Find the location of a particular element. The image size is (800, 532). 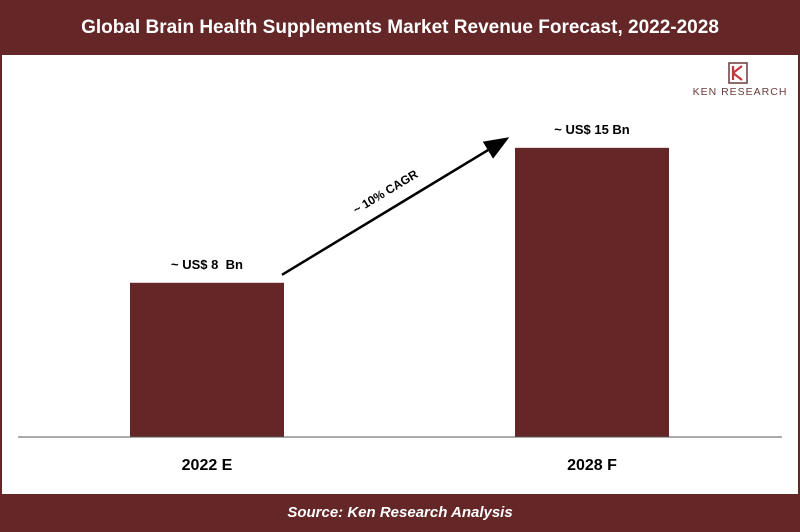

data-label: ~ US$ 15 Bn is located at coordinates (592, 129).